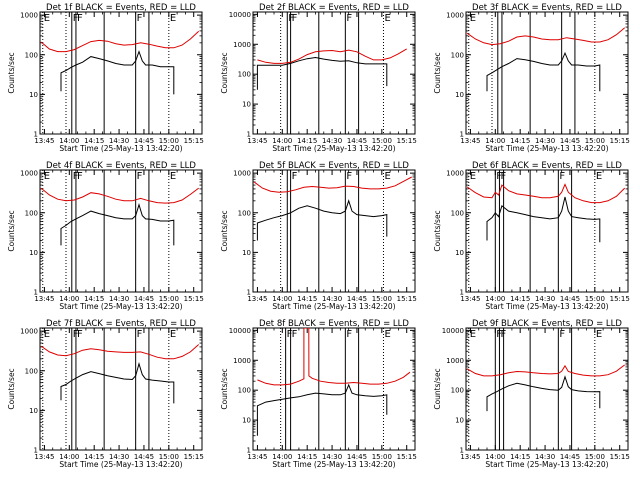  Describe the element at coordinates (121, 8) in the screenshot. I see `panel-title: Det 1f BLACK = Events, RED = LLD` at that location.